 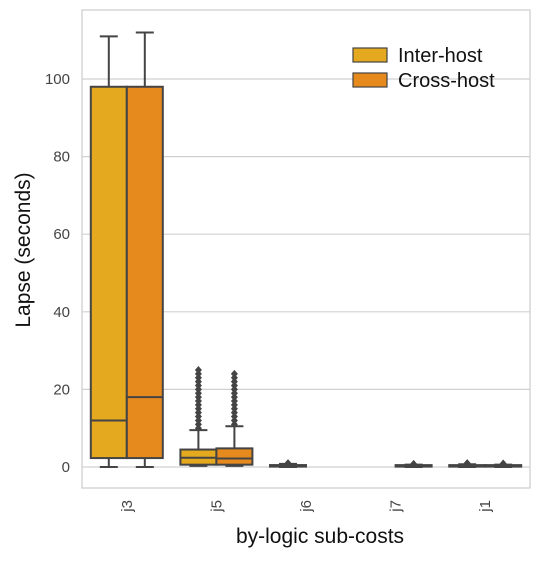 What do you see at coordinates (57, 273) in the screenshot?
I see `y-ticks: 0 20 40 60 80 100` at bounding box center [57, 273].